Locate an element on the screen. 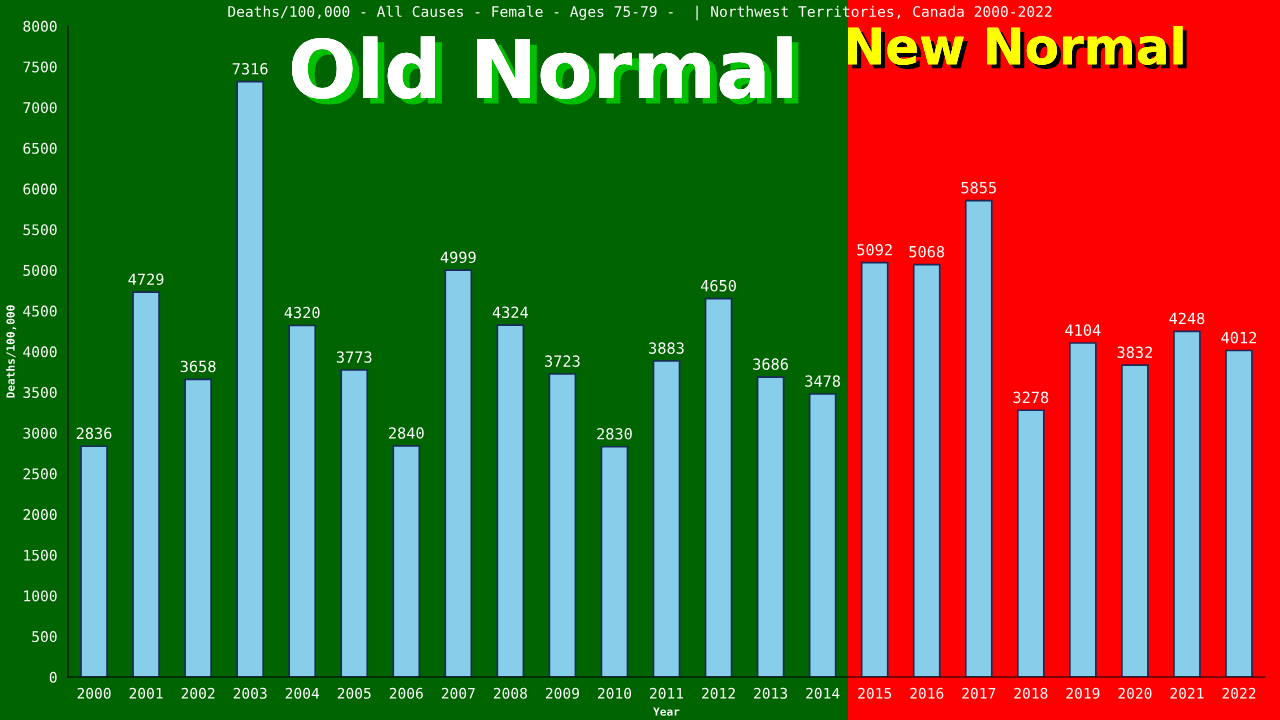 This screenshot has height=720, width=1280. x-tick-label: 2013 is located at coordinates (771, 693).